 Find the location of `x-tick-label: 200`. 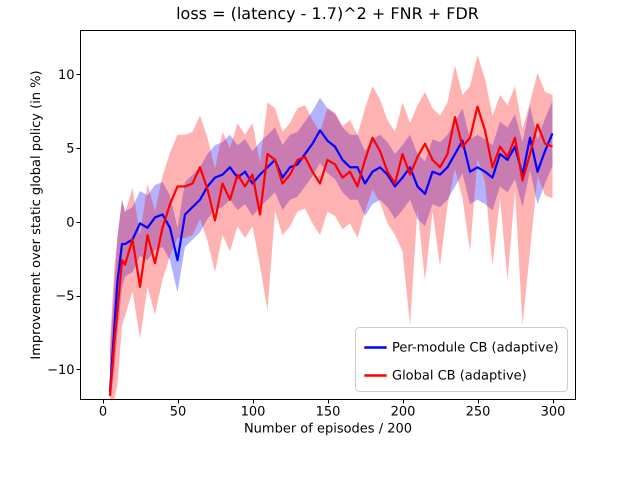

x-tick-label: 200 is located at coordinates (403, 412).